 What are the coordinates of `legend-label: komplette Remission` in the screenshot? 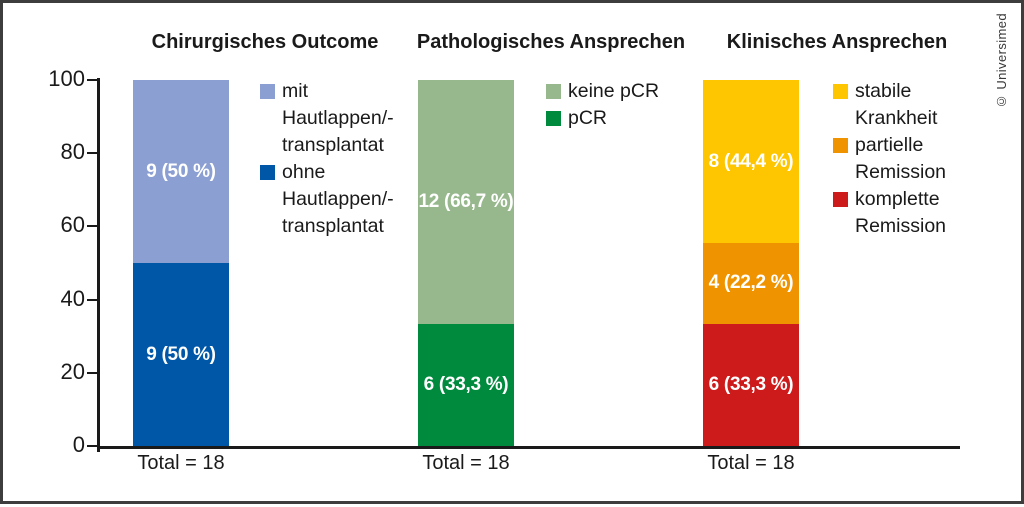 It's located at (901, 212).